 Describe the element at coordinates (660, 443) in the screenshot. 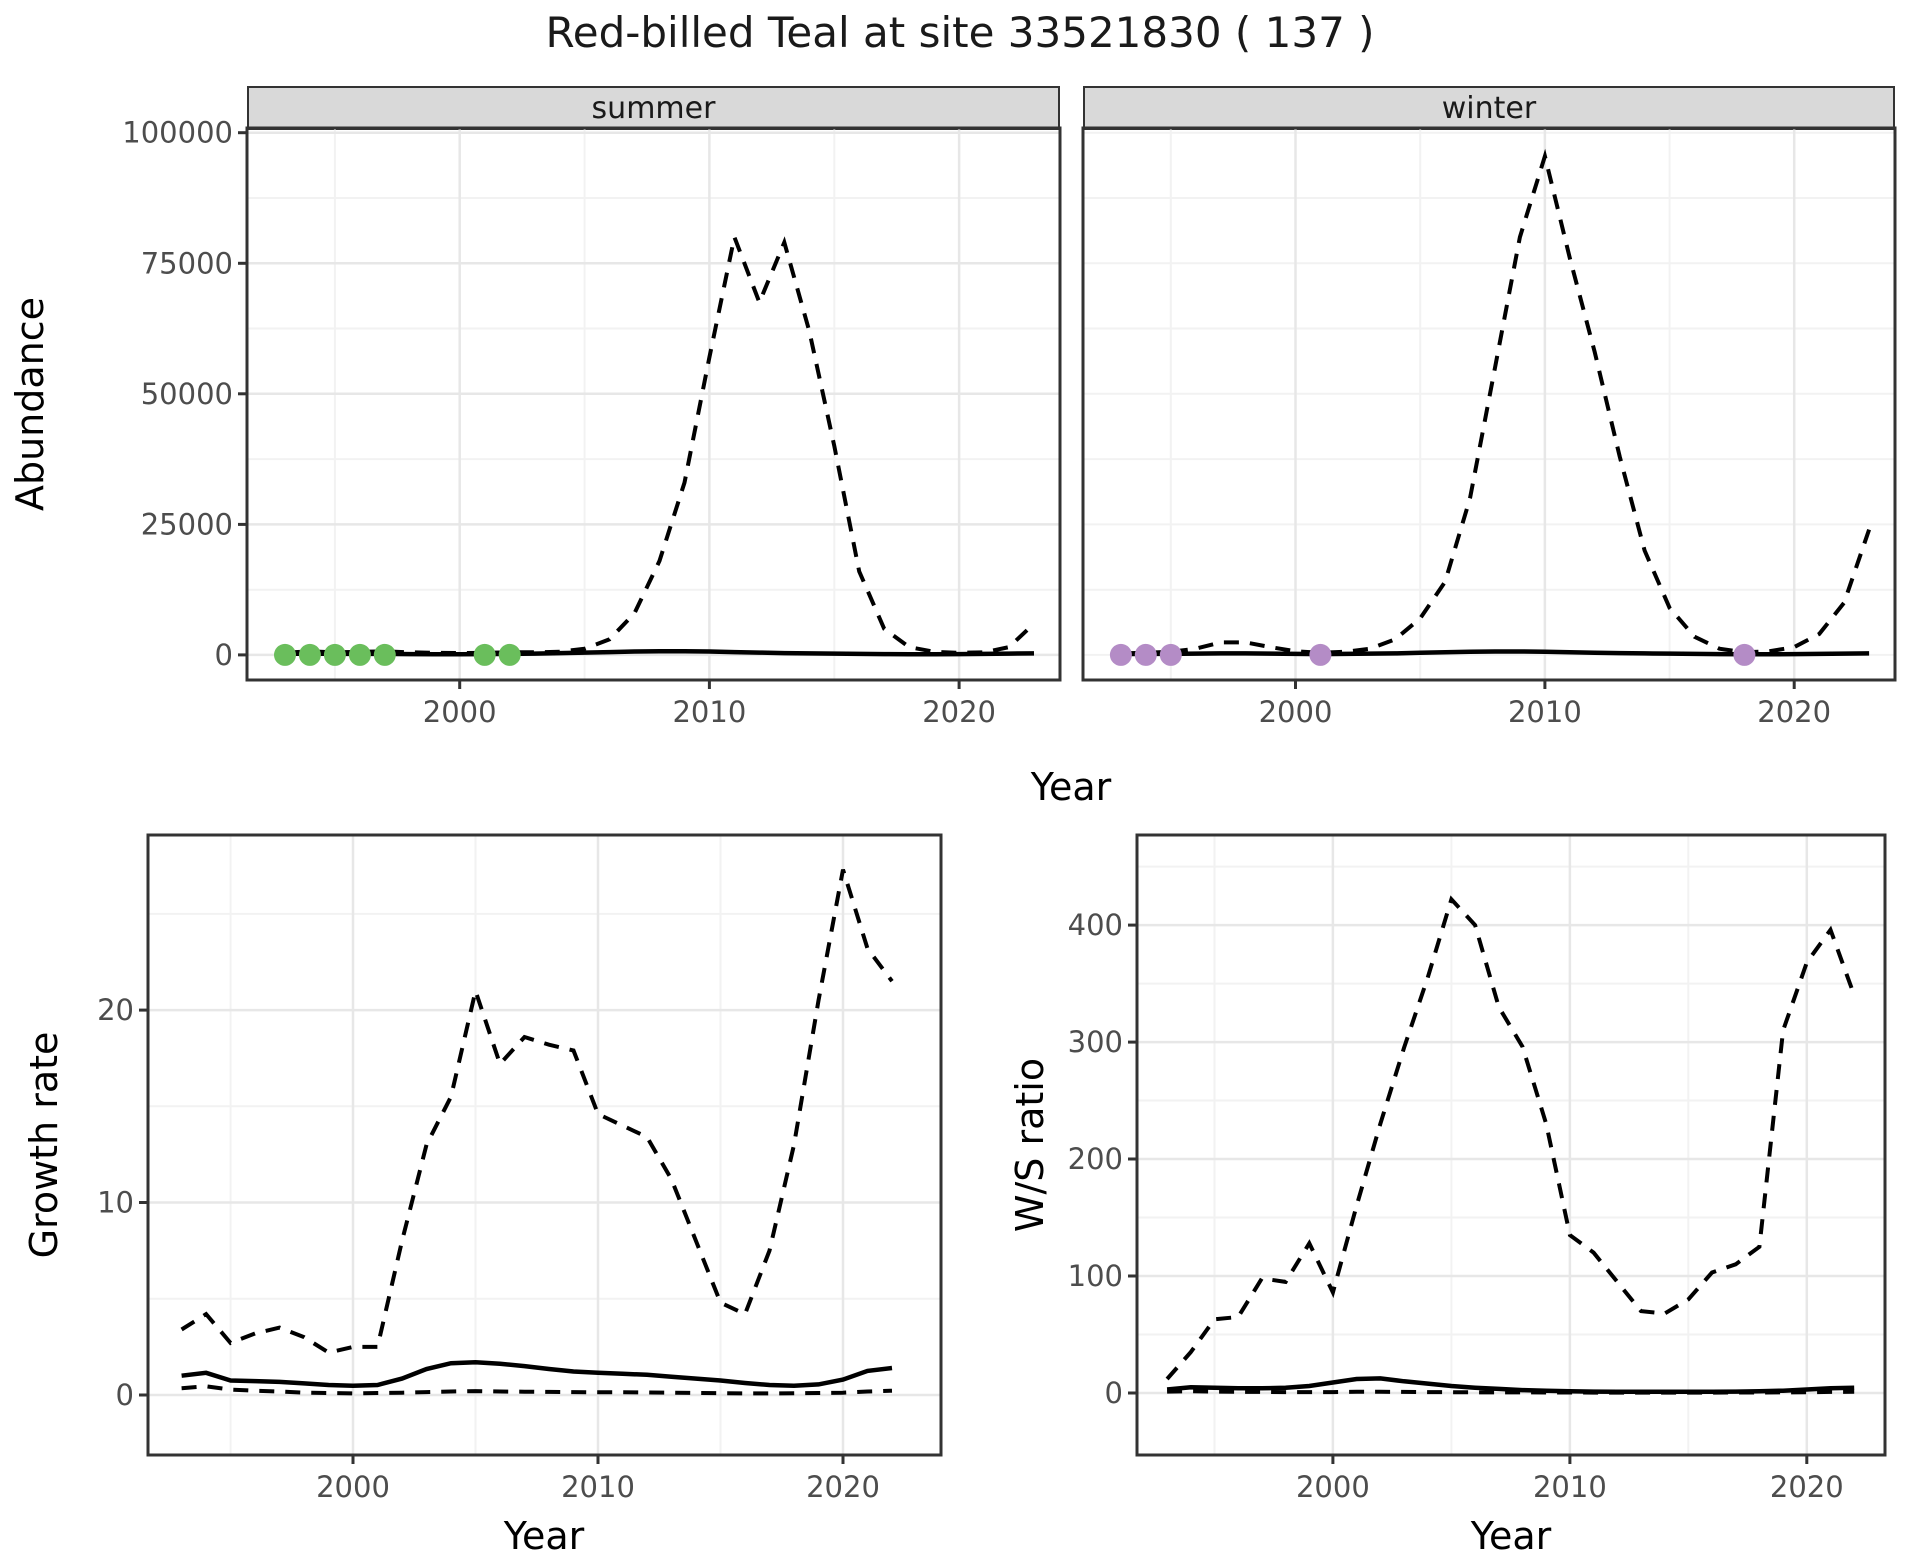

I see `summer-upper-ci-line` at that location.